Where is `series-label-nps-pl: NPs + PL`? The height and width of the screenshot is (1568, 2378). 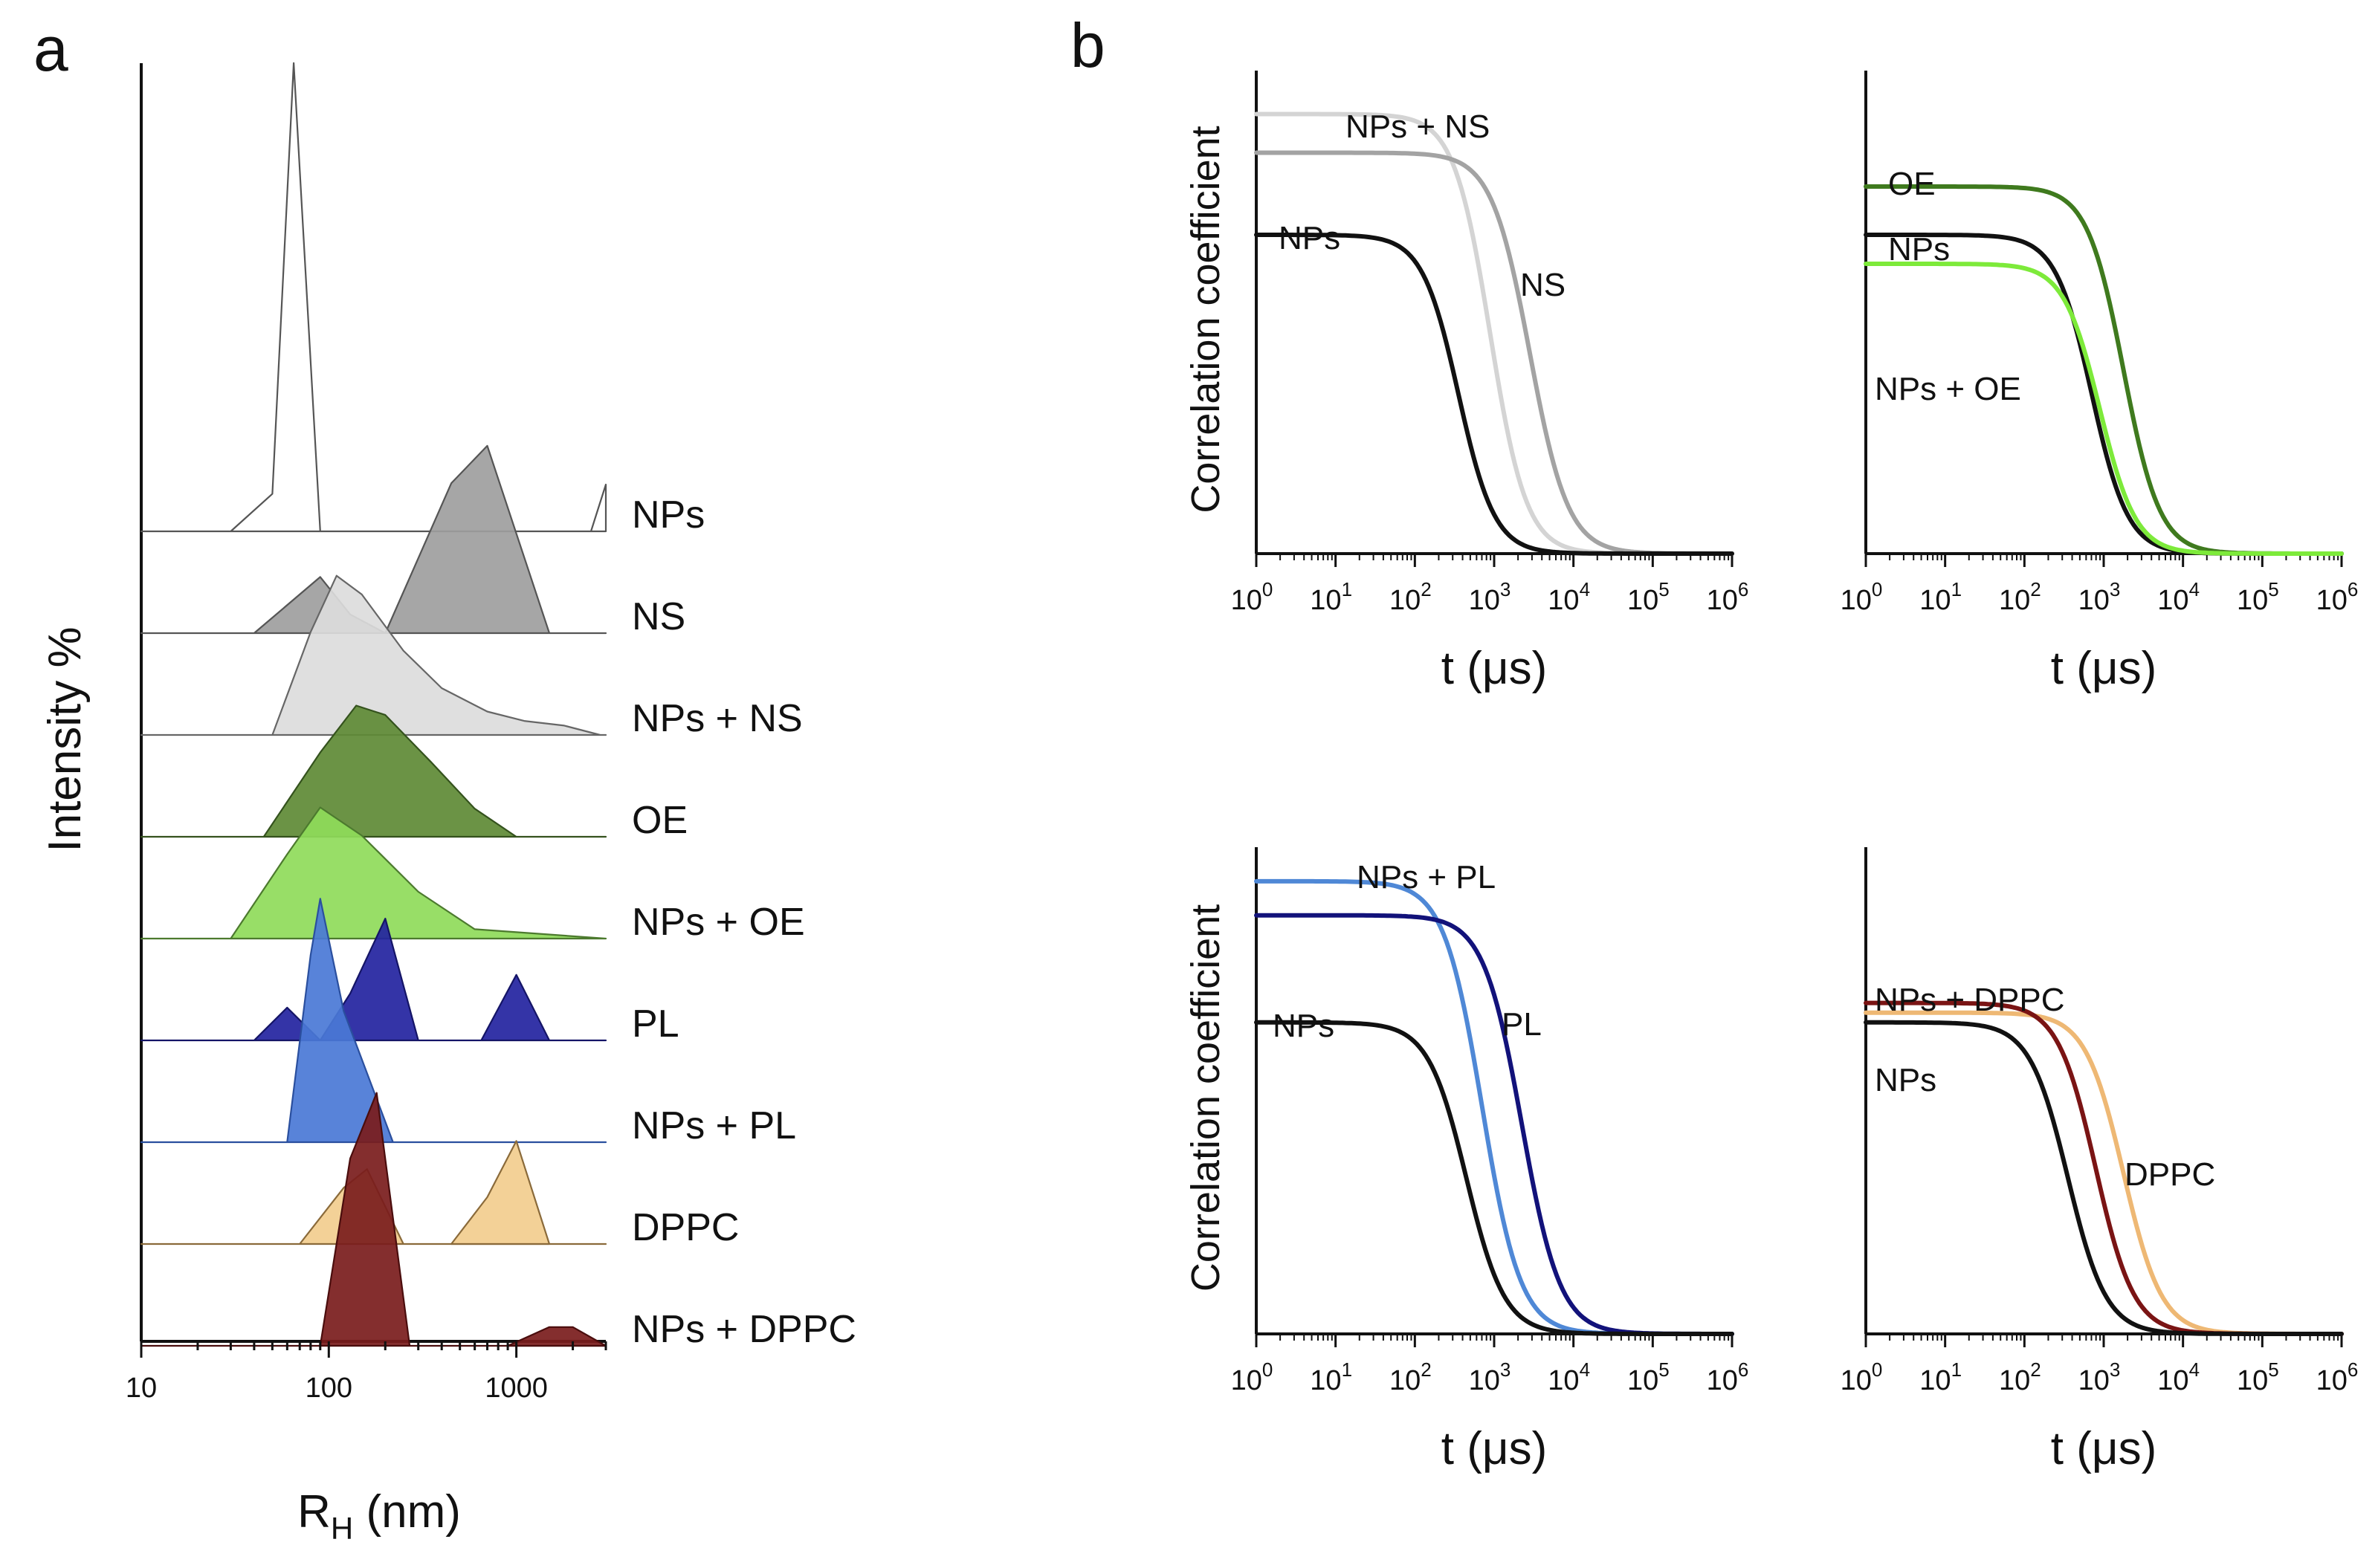
series-label-nps-pl: NPs + PL is located at coordinates (1426, 877).